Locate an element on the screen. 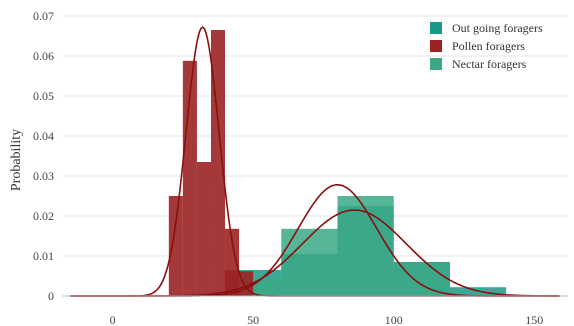 This screenshot has width=574, height=326. legend-label: Pollen foragers is located at coordinates (488, 46).